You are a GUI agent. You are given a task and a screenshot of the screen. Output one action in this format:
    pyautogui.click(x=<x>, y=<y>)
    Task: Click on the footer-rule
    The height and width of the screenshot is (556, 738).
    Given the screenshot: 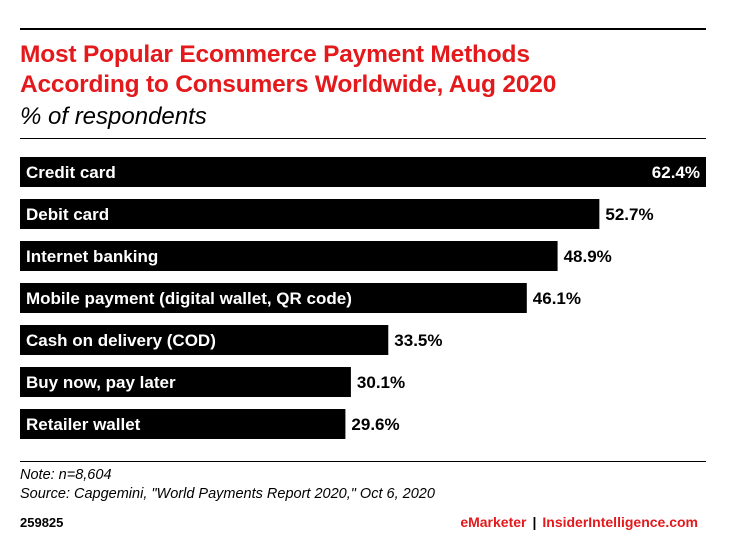 What is the action you would take?
    pyautogui.click(x=363, y=461)
    